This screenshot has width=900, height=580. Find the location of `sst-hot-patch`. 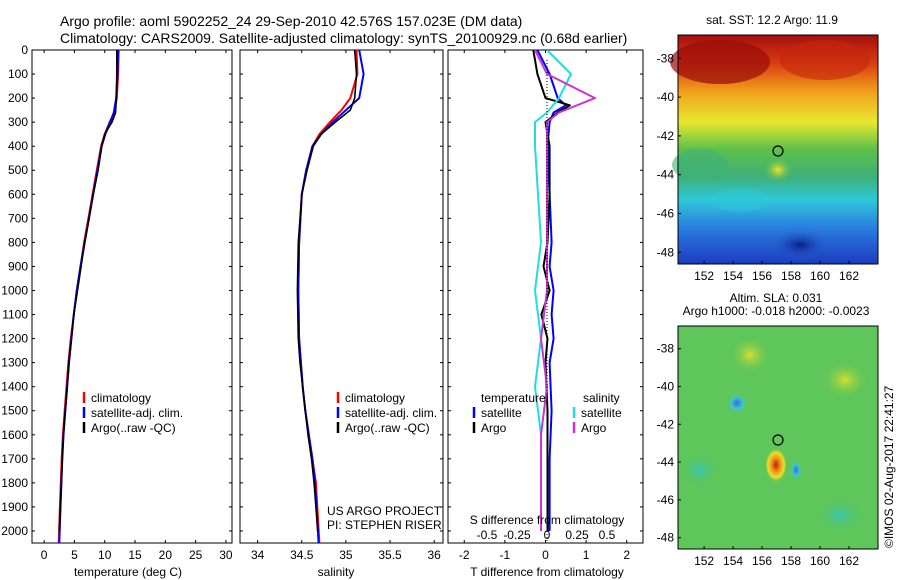

sst-hot-patch is located at coordinates (720, 62).